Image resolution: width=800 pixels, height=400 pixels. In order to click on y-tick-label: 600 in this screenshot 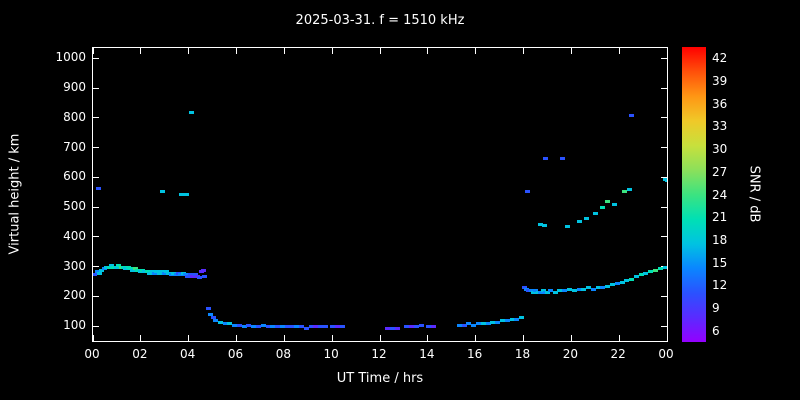, I will do `click(74, 176)`.